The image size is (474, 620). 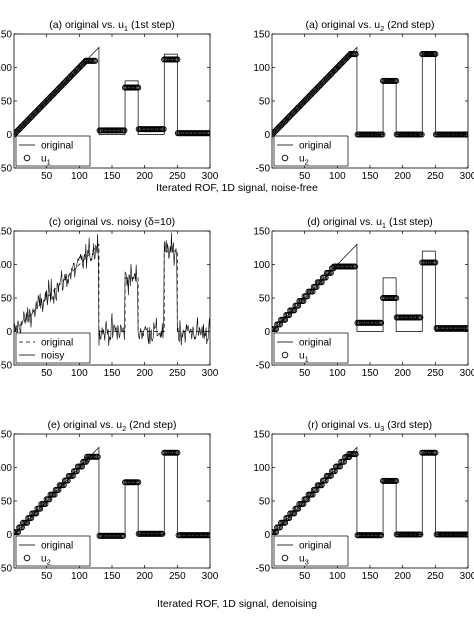 I want to click on legend-label: u2, so click(x=304, y=160).